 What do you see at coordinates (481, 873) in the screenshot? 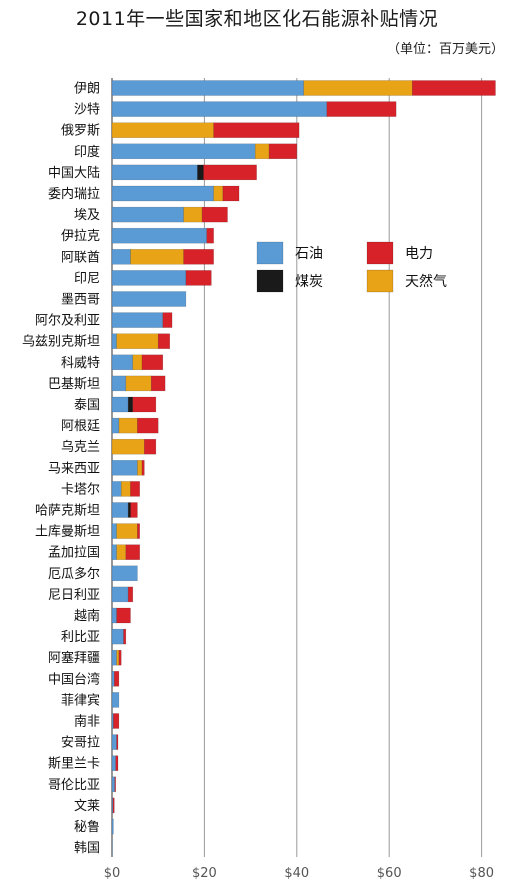
I see `x-tick-label-4: $80` at bounding box center [481, 873].